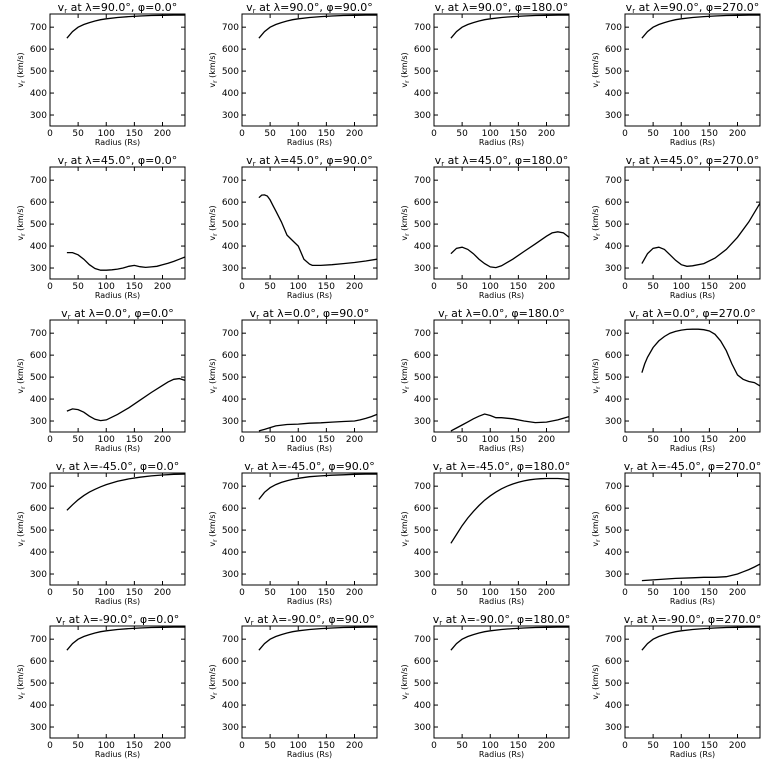  Describe the element at coordinates (310, 314) in the screenshot. I see `panel-title: vr at λ=0.0°, φ=90.0°` at that location.